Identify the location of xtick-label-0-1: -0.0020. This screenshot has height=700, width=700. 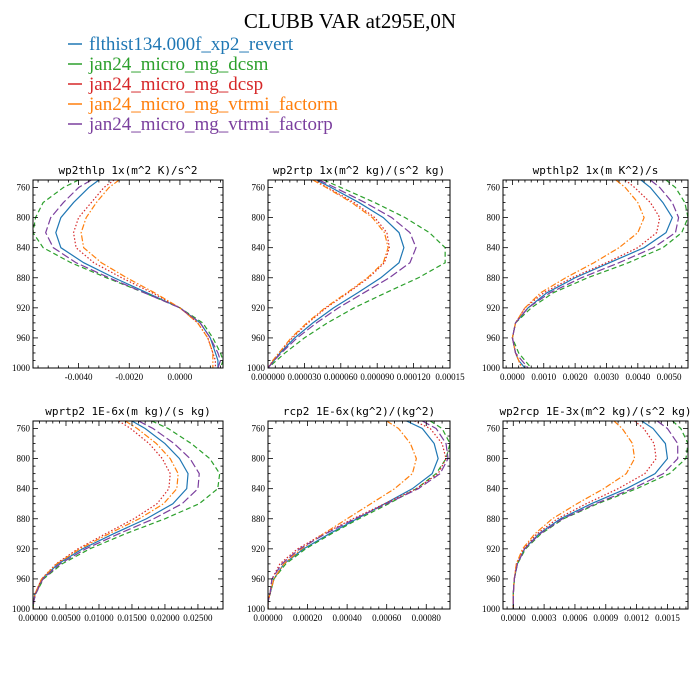
(129, 377).